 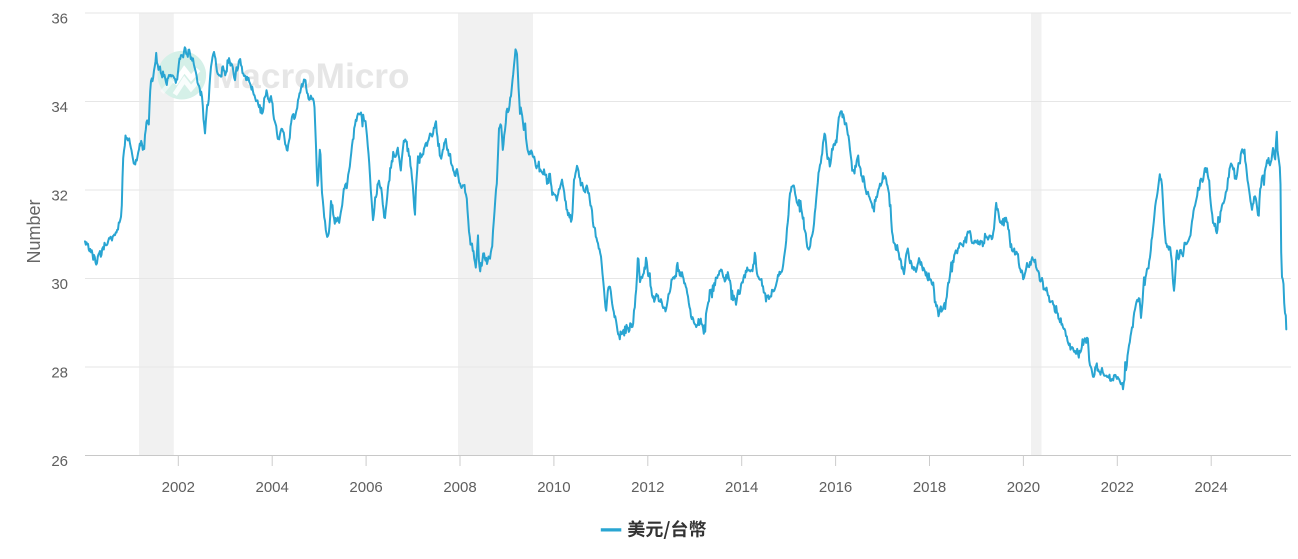 What do you see at coordinates (835, 487) in the screenshot?
I see `svg-text: 2016` at bounding box center [835, 487].